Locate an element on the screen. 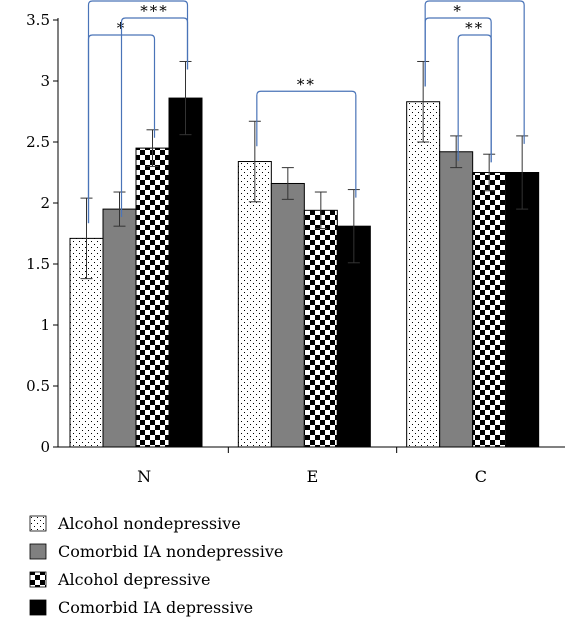  legend-label: Comorbid IA depressive is located at coordinates (155, 607).